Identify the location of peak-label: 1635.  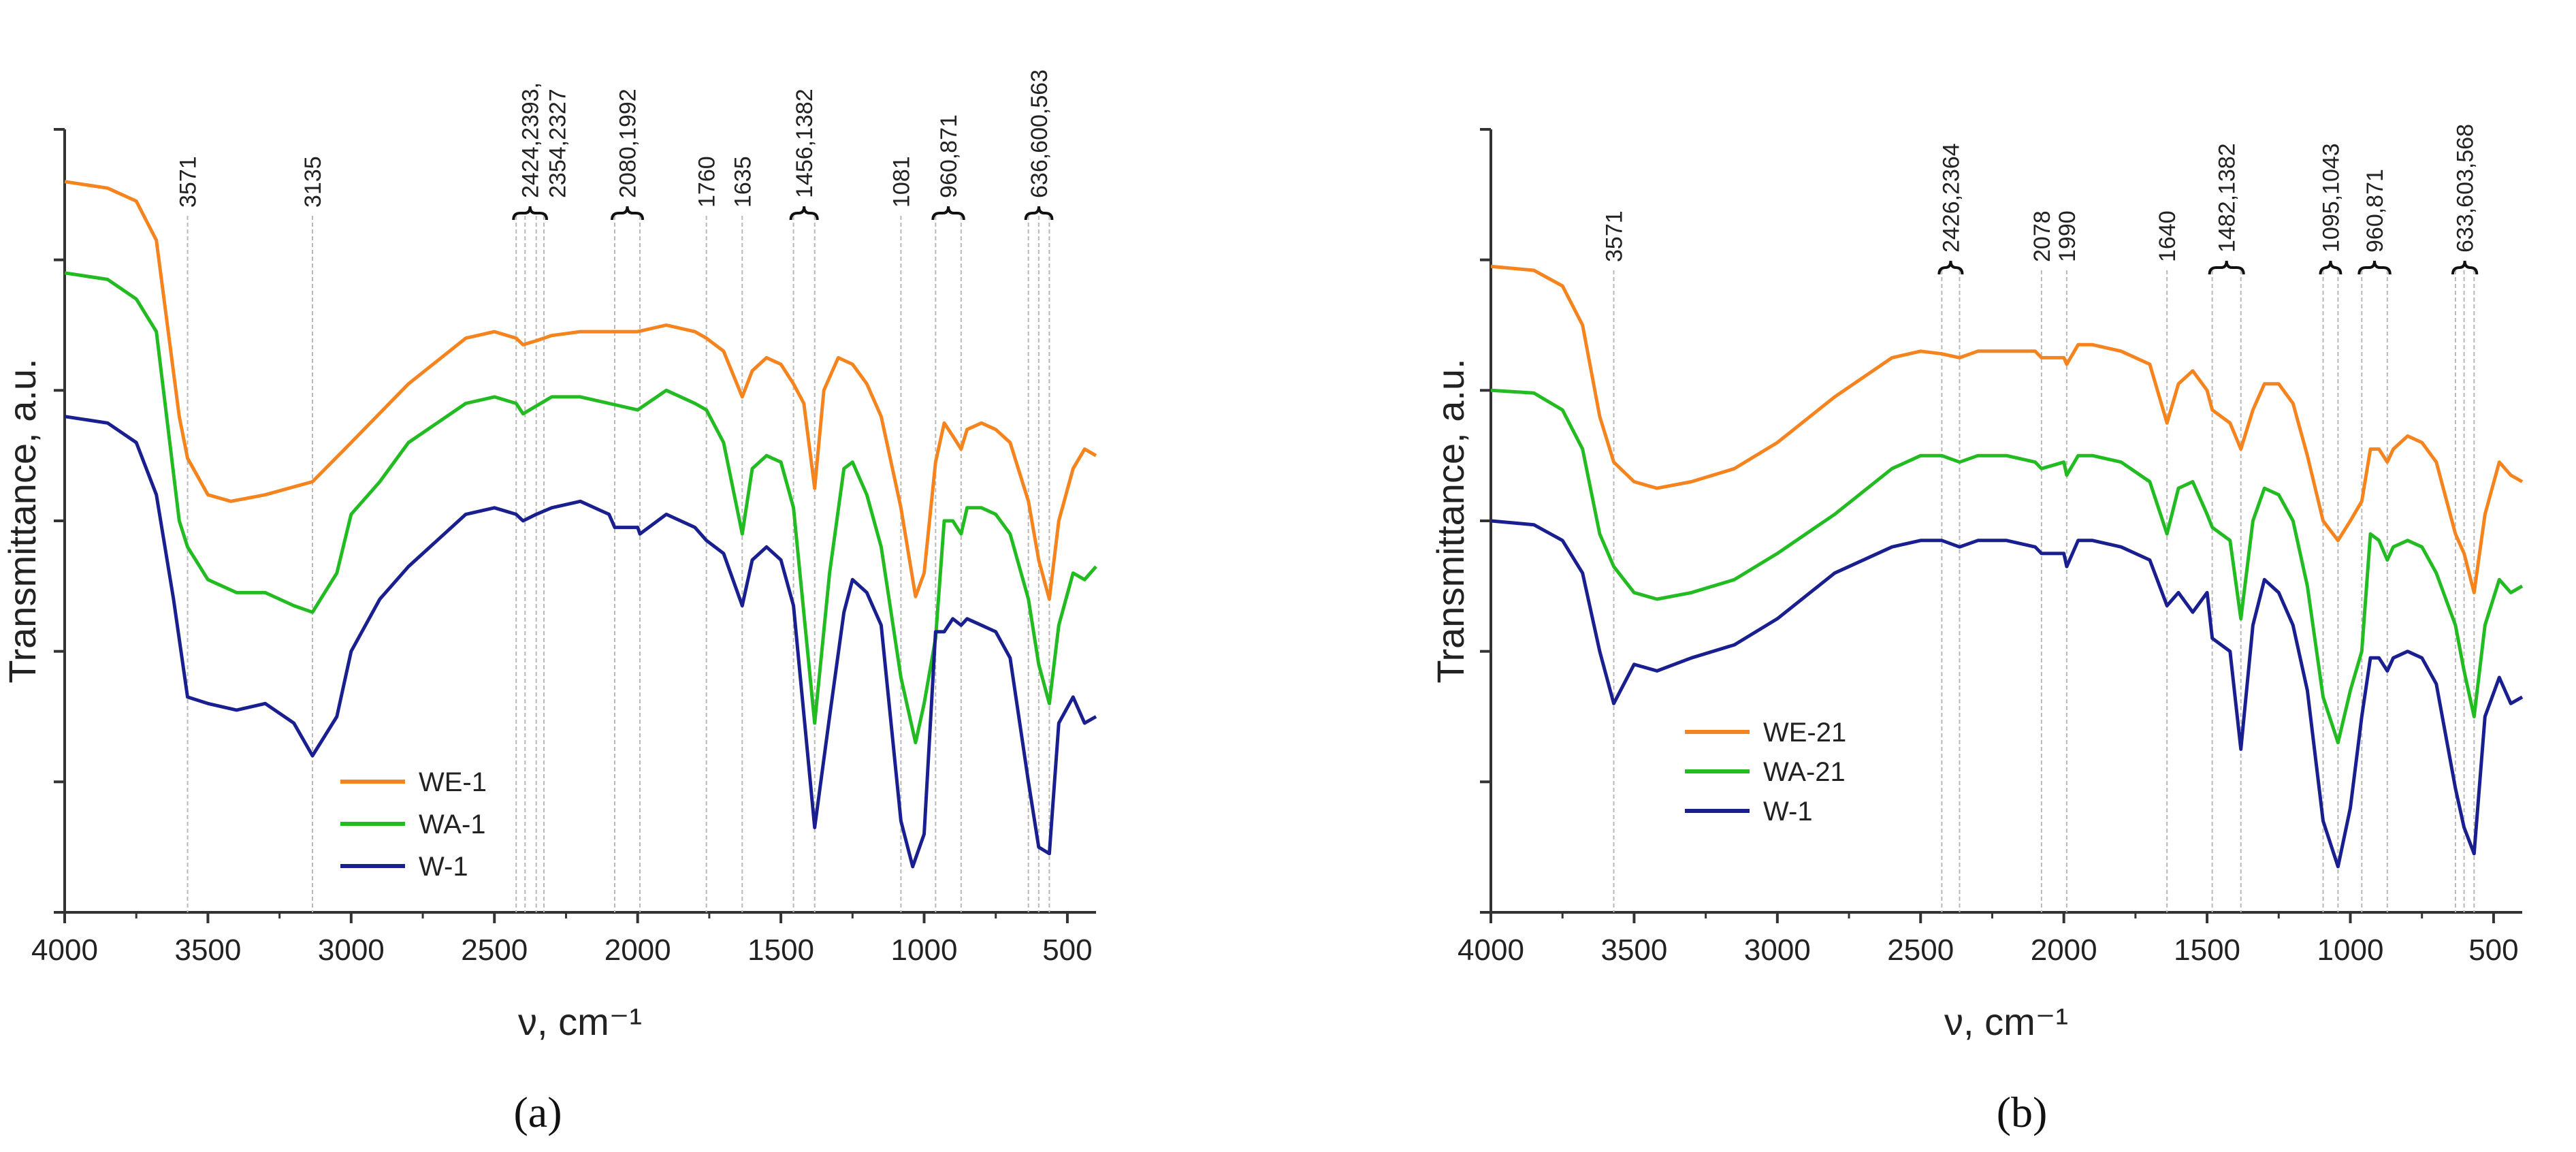
(743, 182).